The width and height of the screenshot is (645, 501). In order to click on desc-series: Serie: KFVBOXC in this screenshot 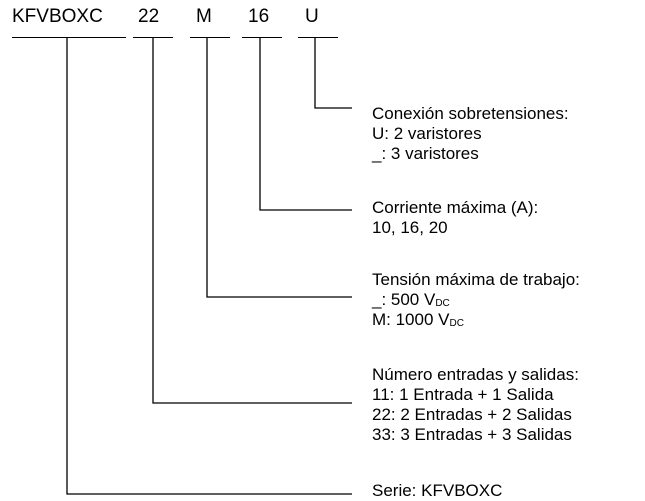, I will do `click(437, 491)`.